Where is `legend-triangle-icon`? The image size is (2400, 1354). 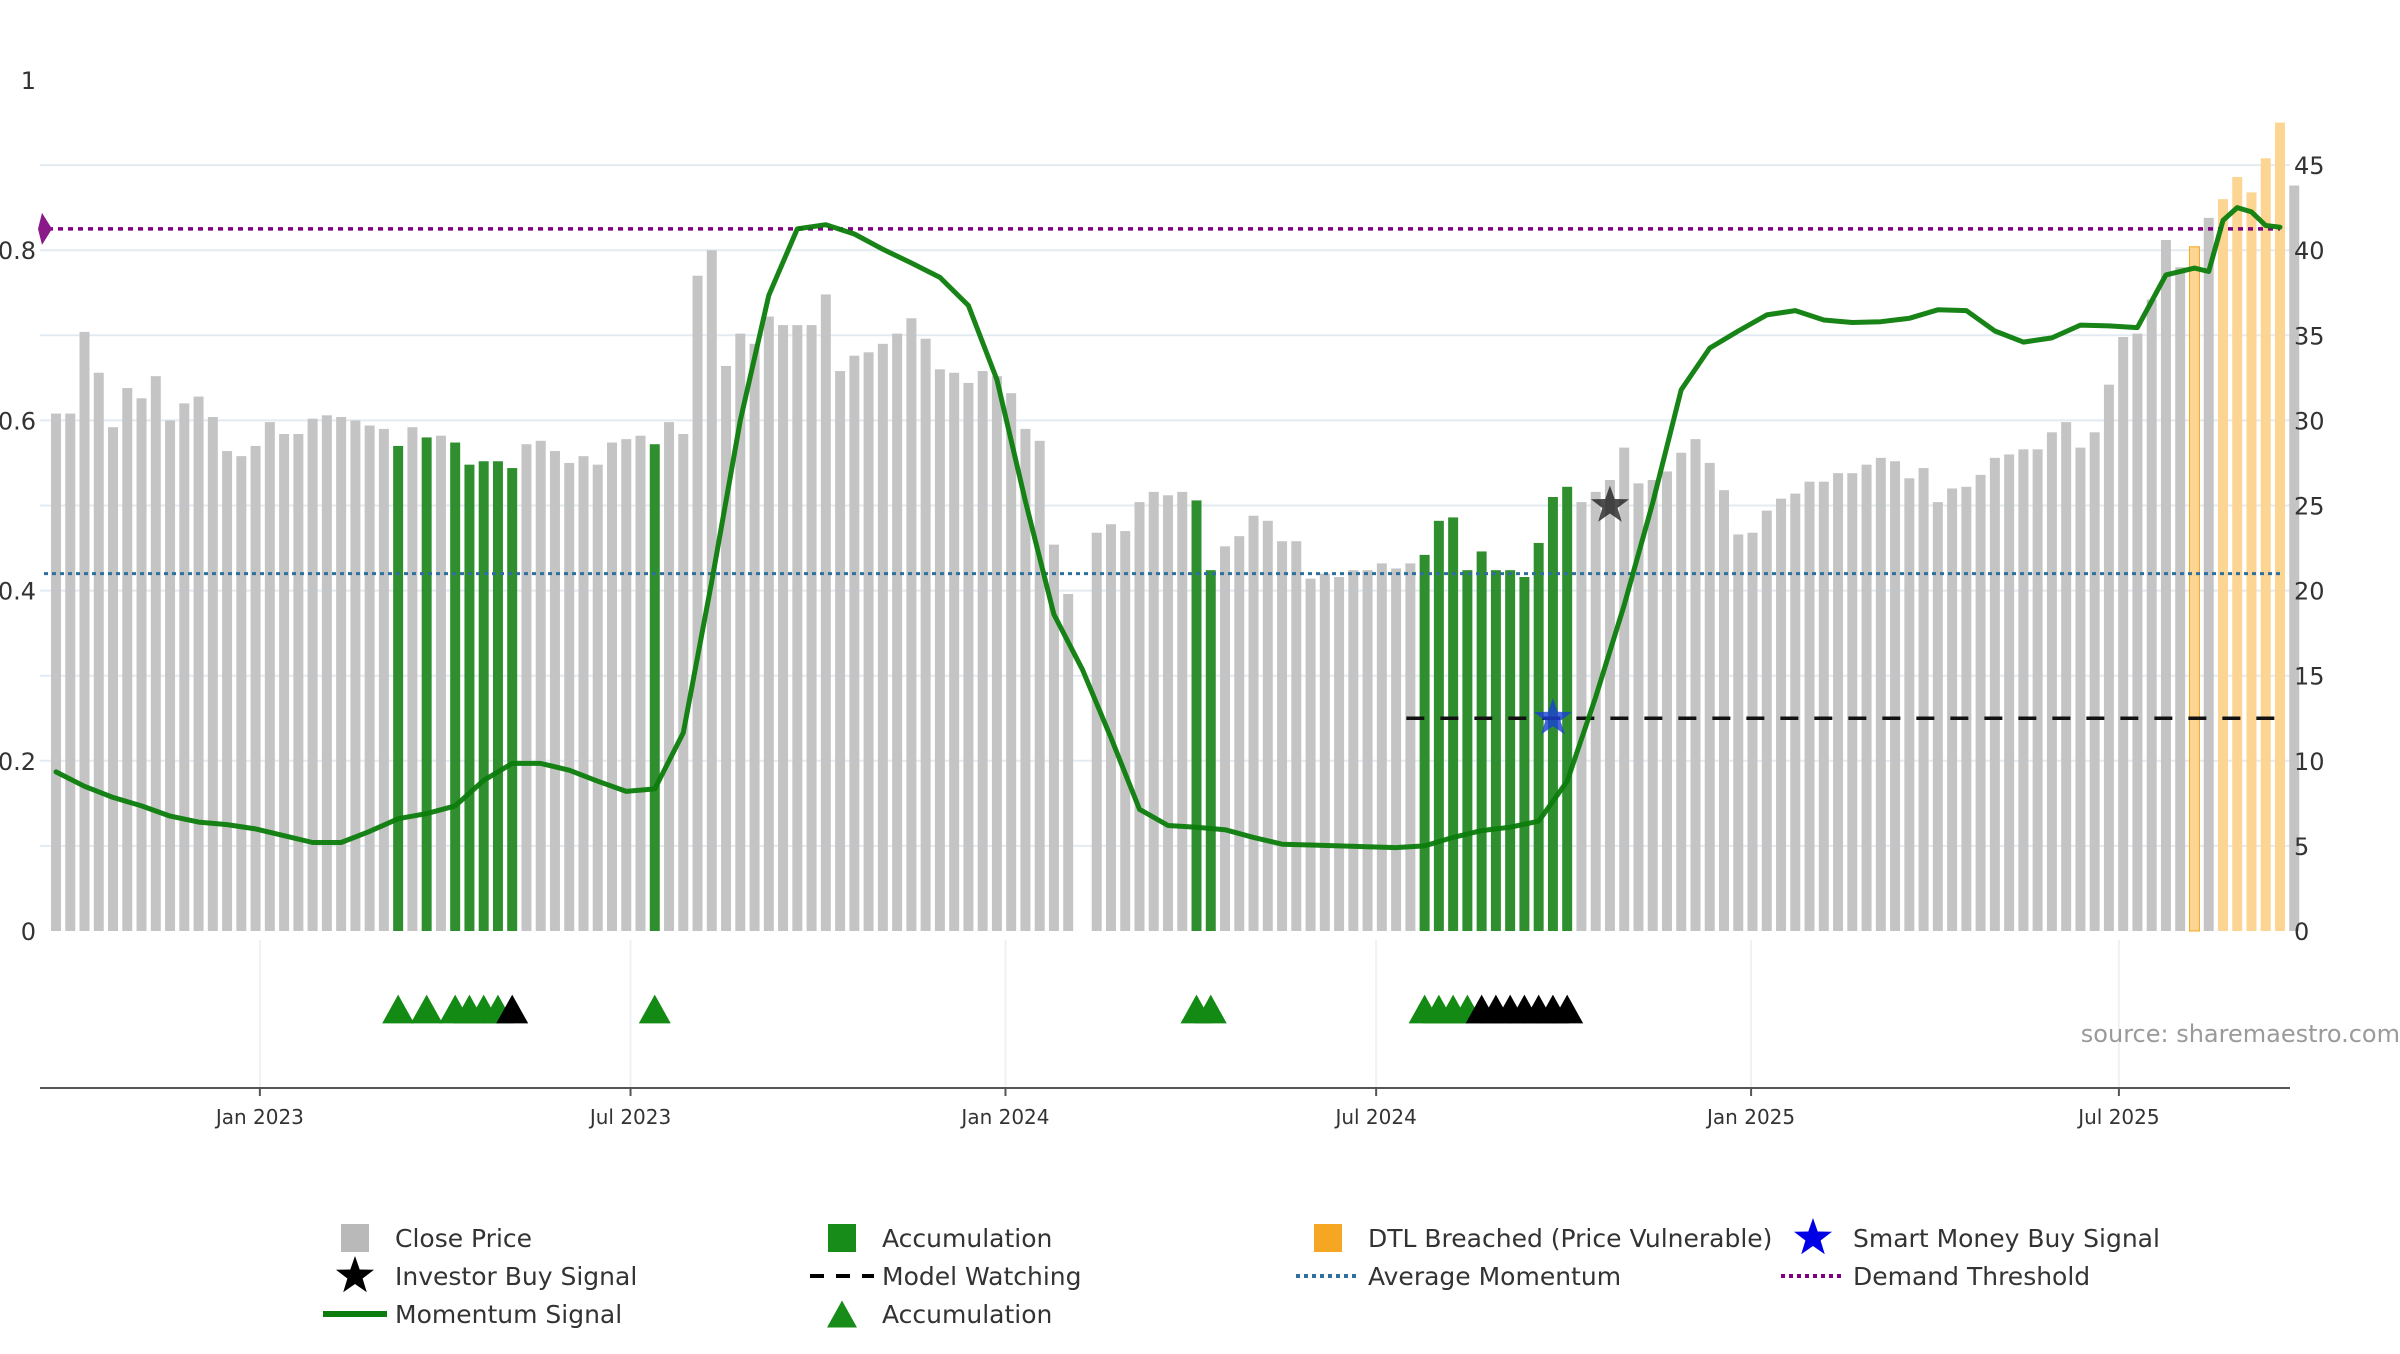
legend-triangle-icon is located at coordinates (842, 1314).